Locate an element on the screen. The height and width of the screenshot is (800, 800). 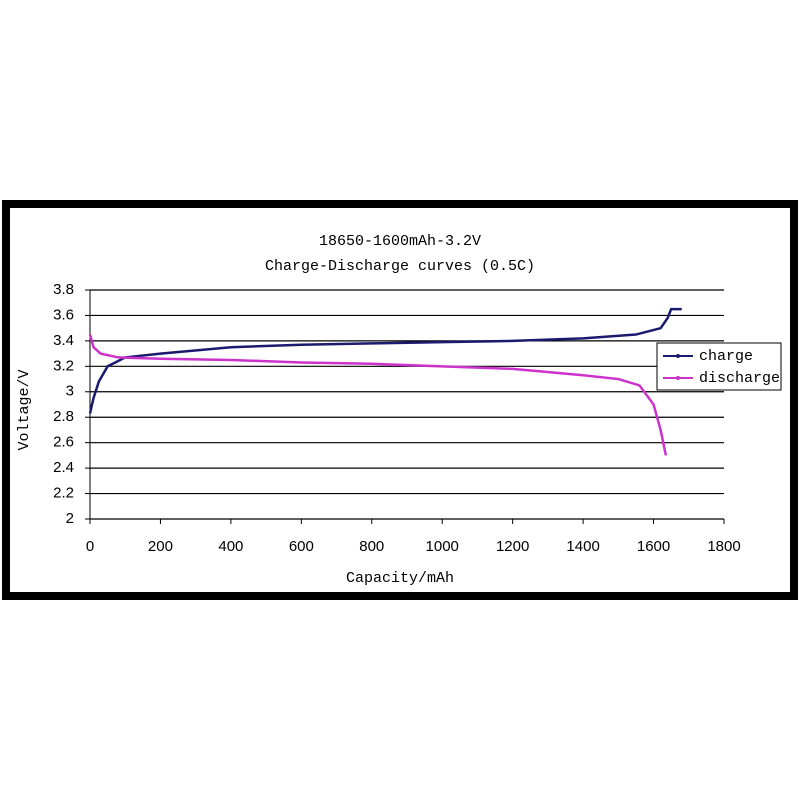
y-tick-label: 2 is located at coordinates (70, 518).